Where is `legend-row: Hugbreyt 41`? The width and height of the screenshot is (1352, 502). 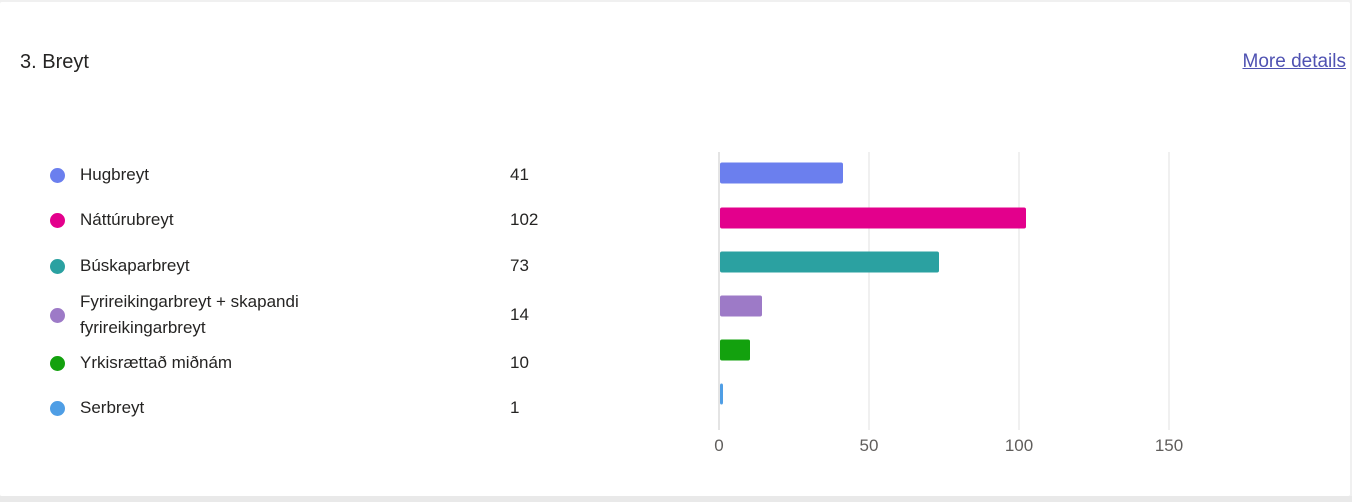
legend-row: Hugbreyt 41 is located at coordinates (330, 175).